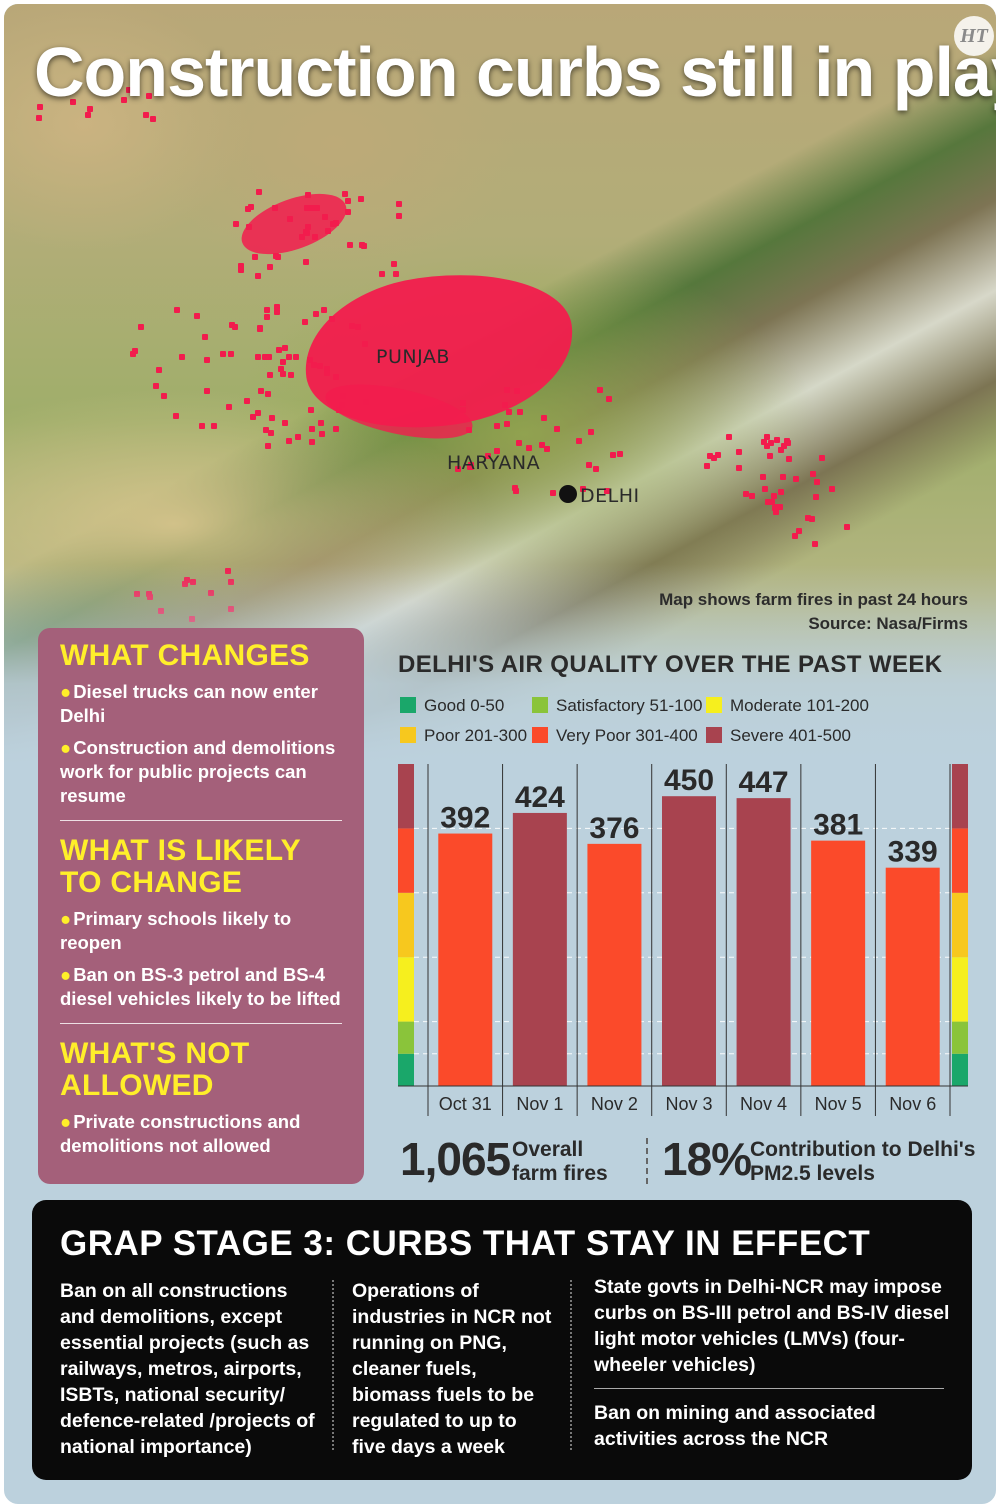 This screenshot has height=1508, width=1000. I want to click on legend-label: Moderate 101-200, so click(799, 705).